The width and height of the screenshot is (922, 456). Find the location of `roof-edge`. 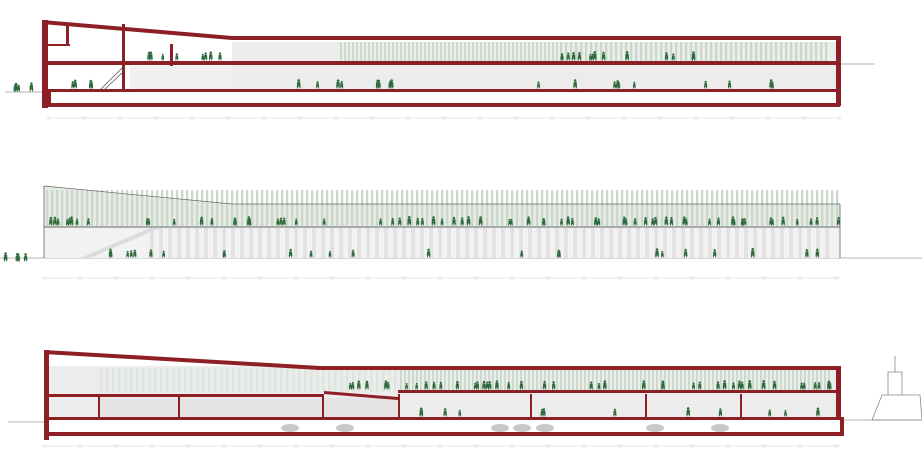

roof-edge is located at coordinates (138, 195).